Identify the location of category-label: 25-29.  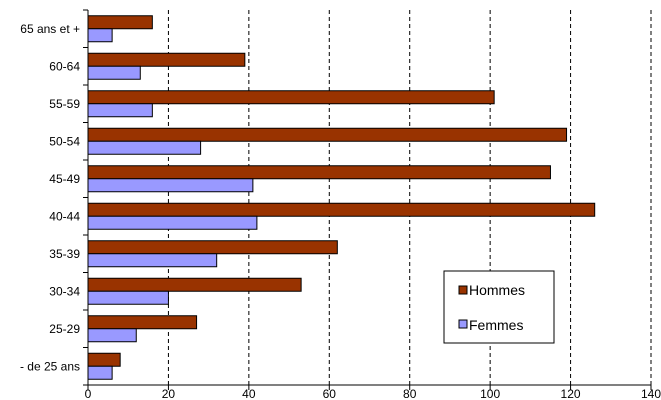
(64, 329).